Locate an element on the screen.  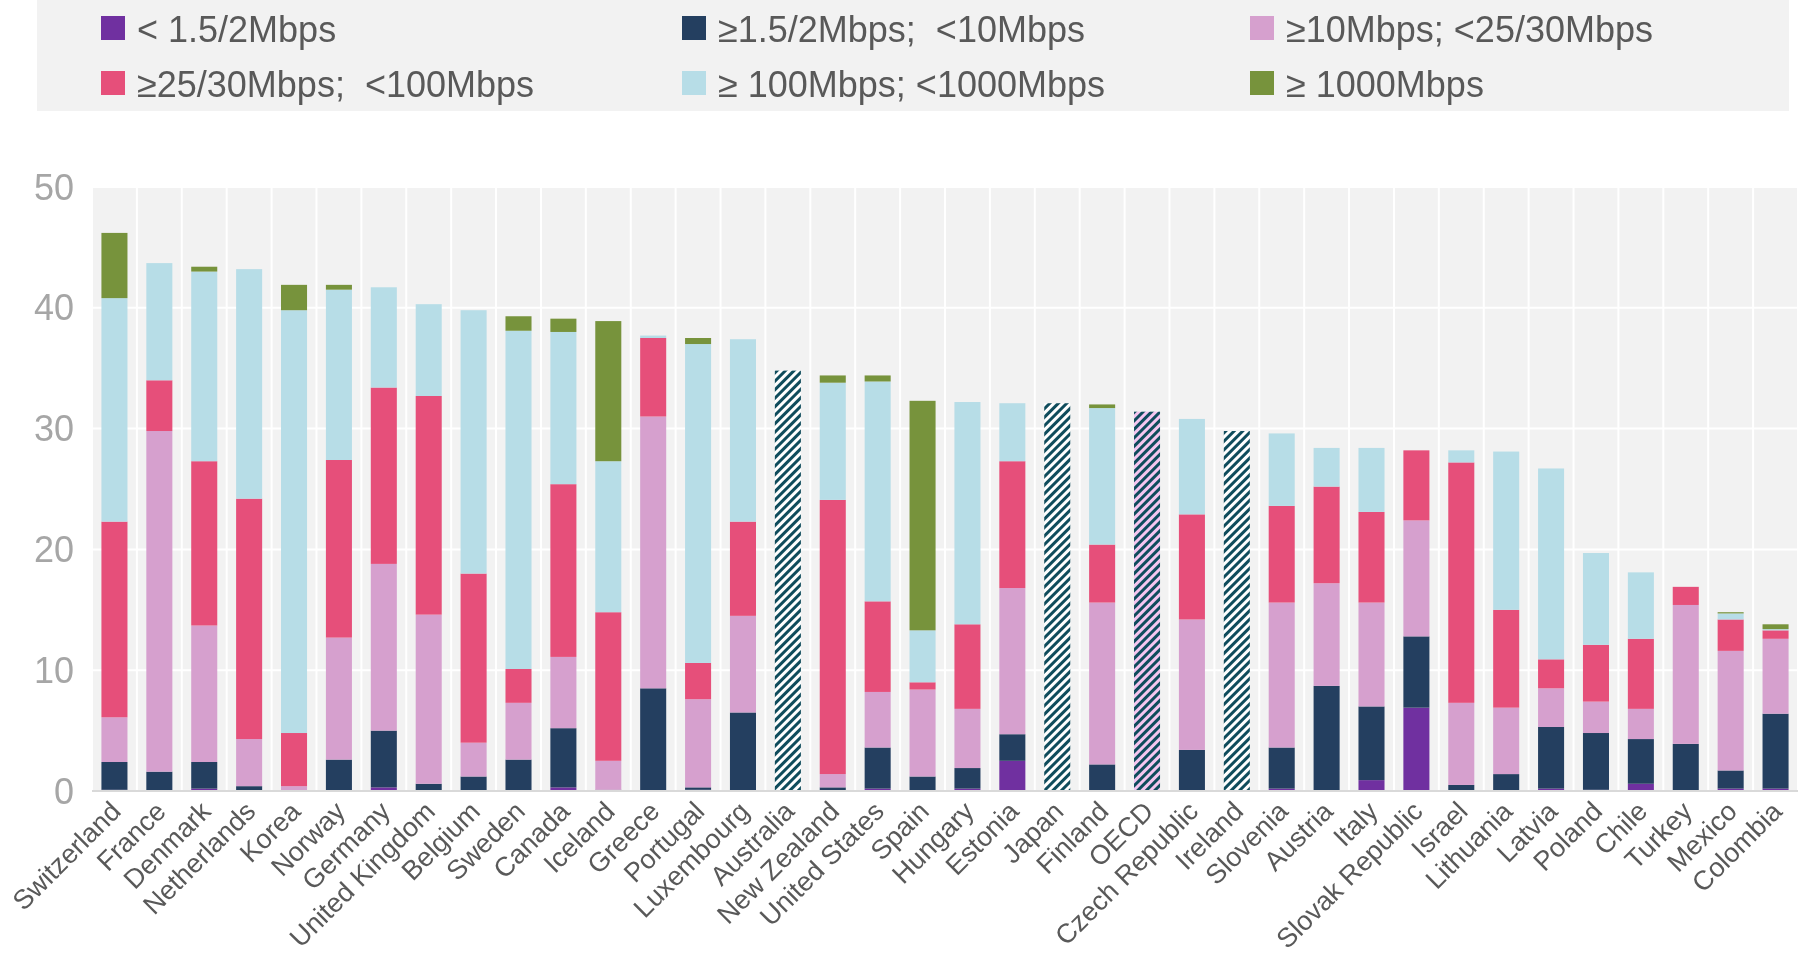
legend-label: < 1.5/2Mbps is located at coordinates (237, 29).